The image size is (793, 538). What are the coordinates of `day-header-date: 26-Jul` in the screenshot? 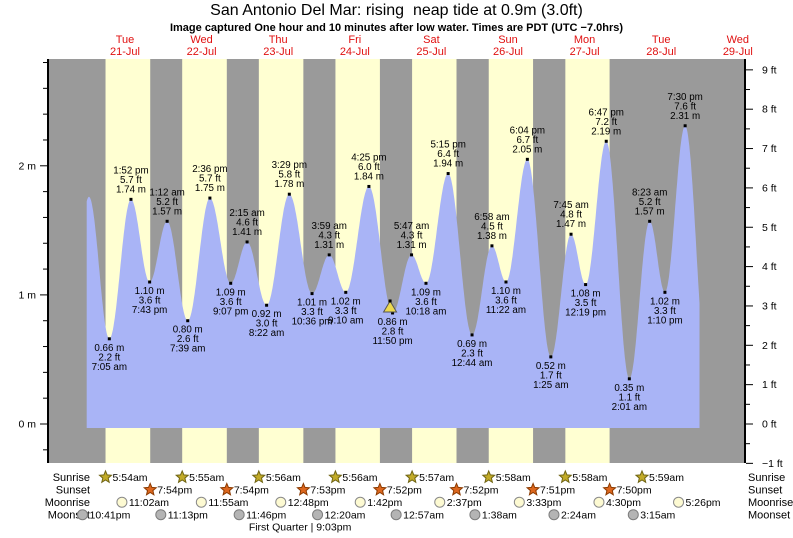 It's located at (508, 52).